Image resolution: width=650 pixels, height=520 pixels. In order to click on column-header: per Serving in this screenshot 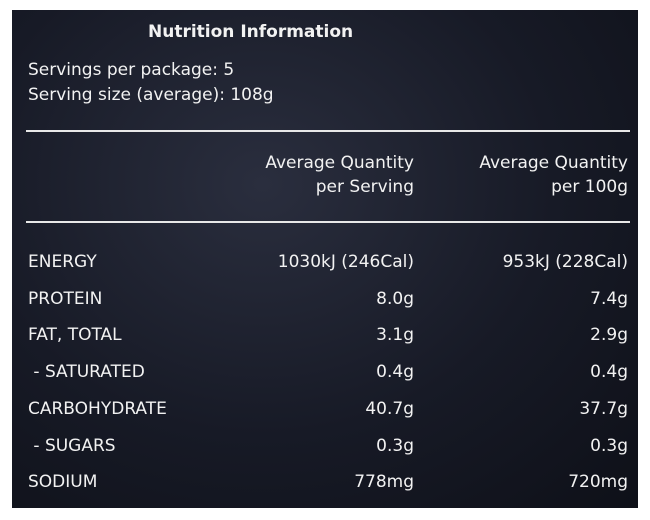, I will do `click(364, 187)`.